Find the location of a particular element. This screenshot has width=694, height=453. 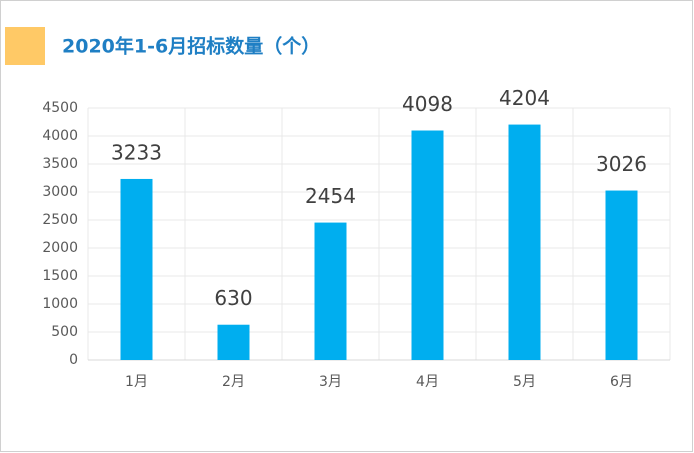

x-tick-label: 5月 is located at coordinates (524, 382).